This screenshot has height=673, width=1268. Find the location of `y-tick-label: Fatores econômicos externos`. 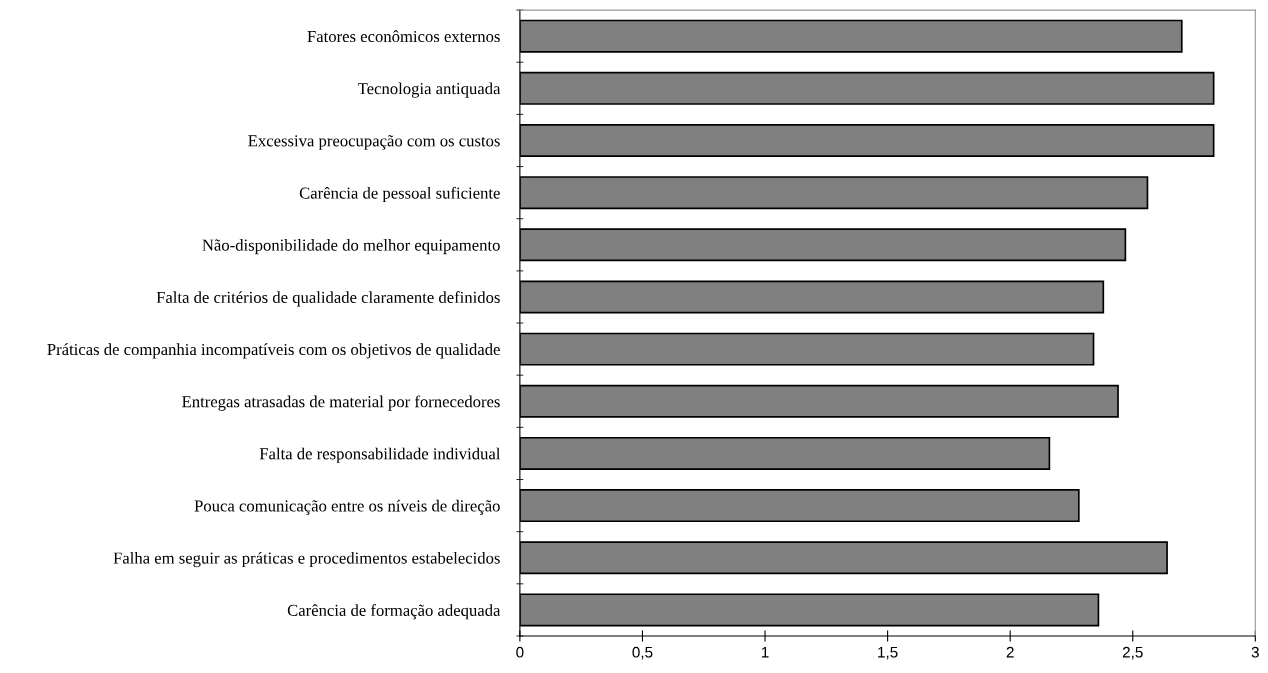

y-tick-label: Fatores econômicos externos is located at coordinates (403, 36).